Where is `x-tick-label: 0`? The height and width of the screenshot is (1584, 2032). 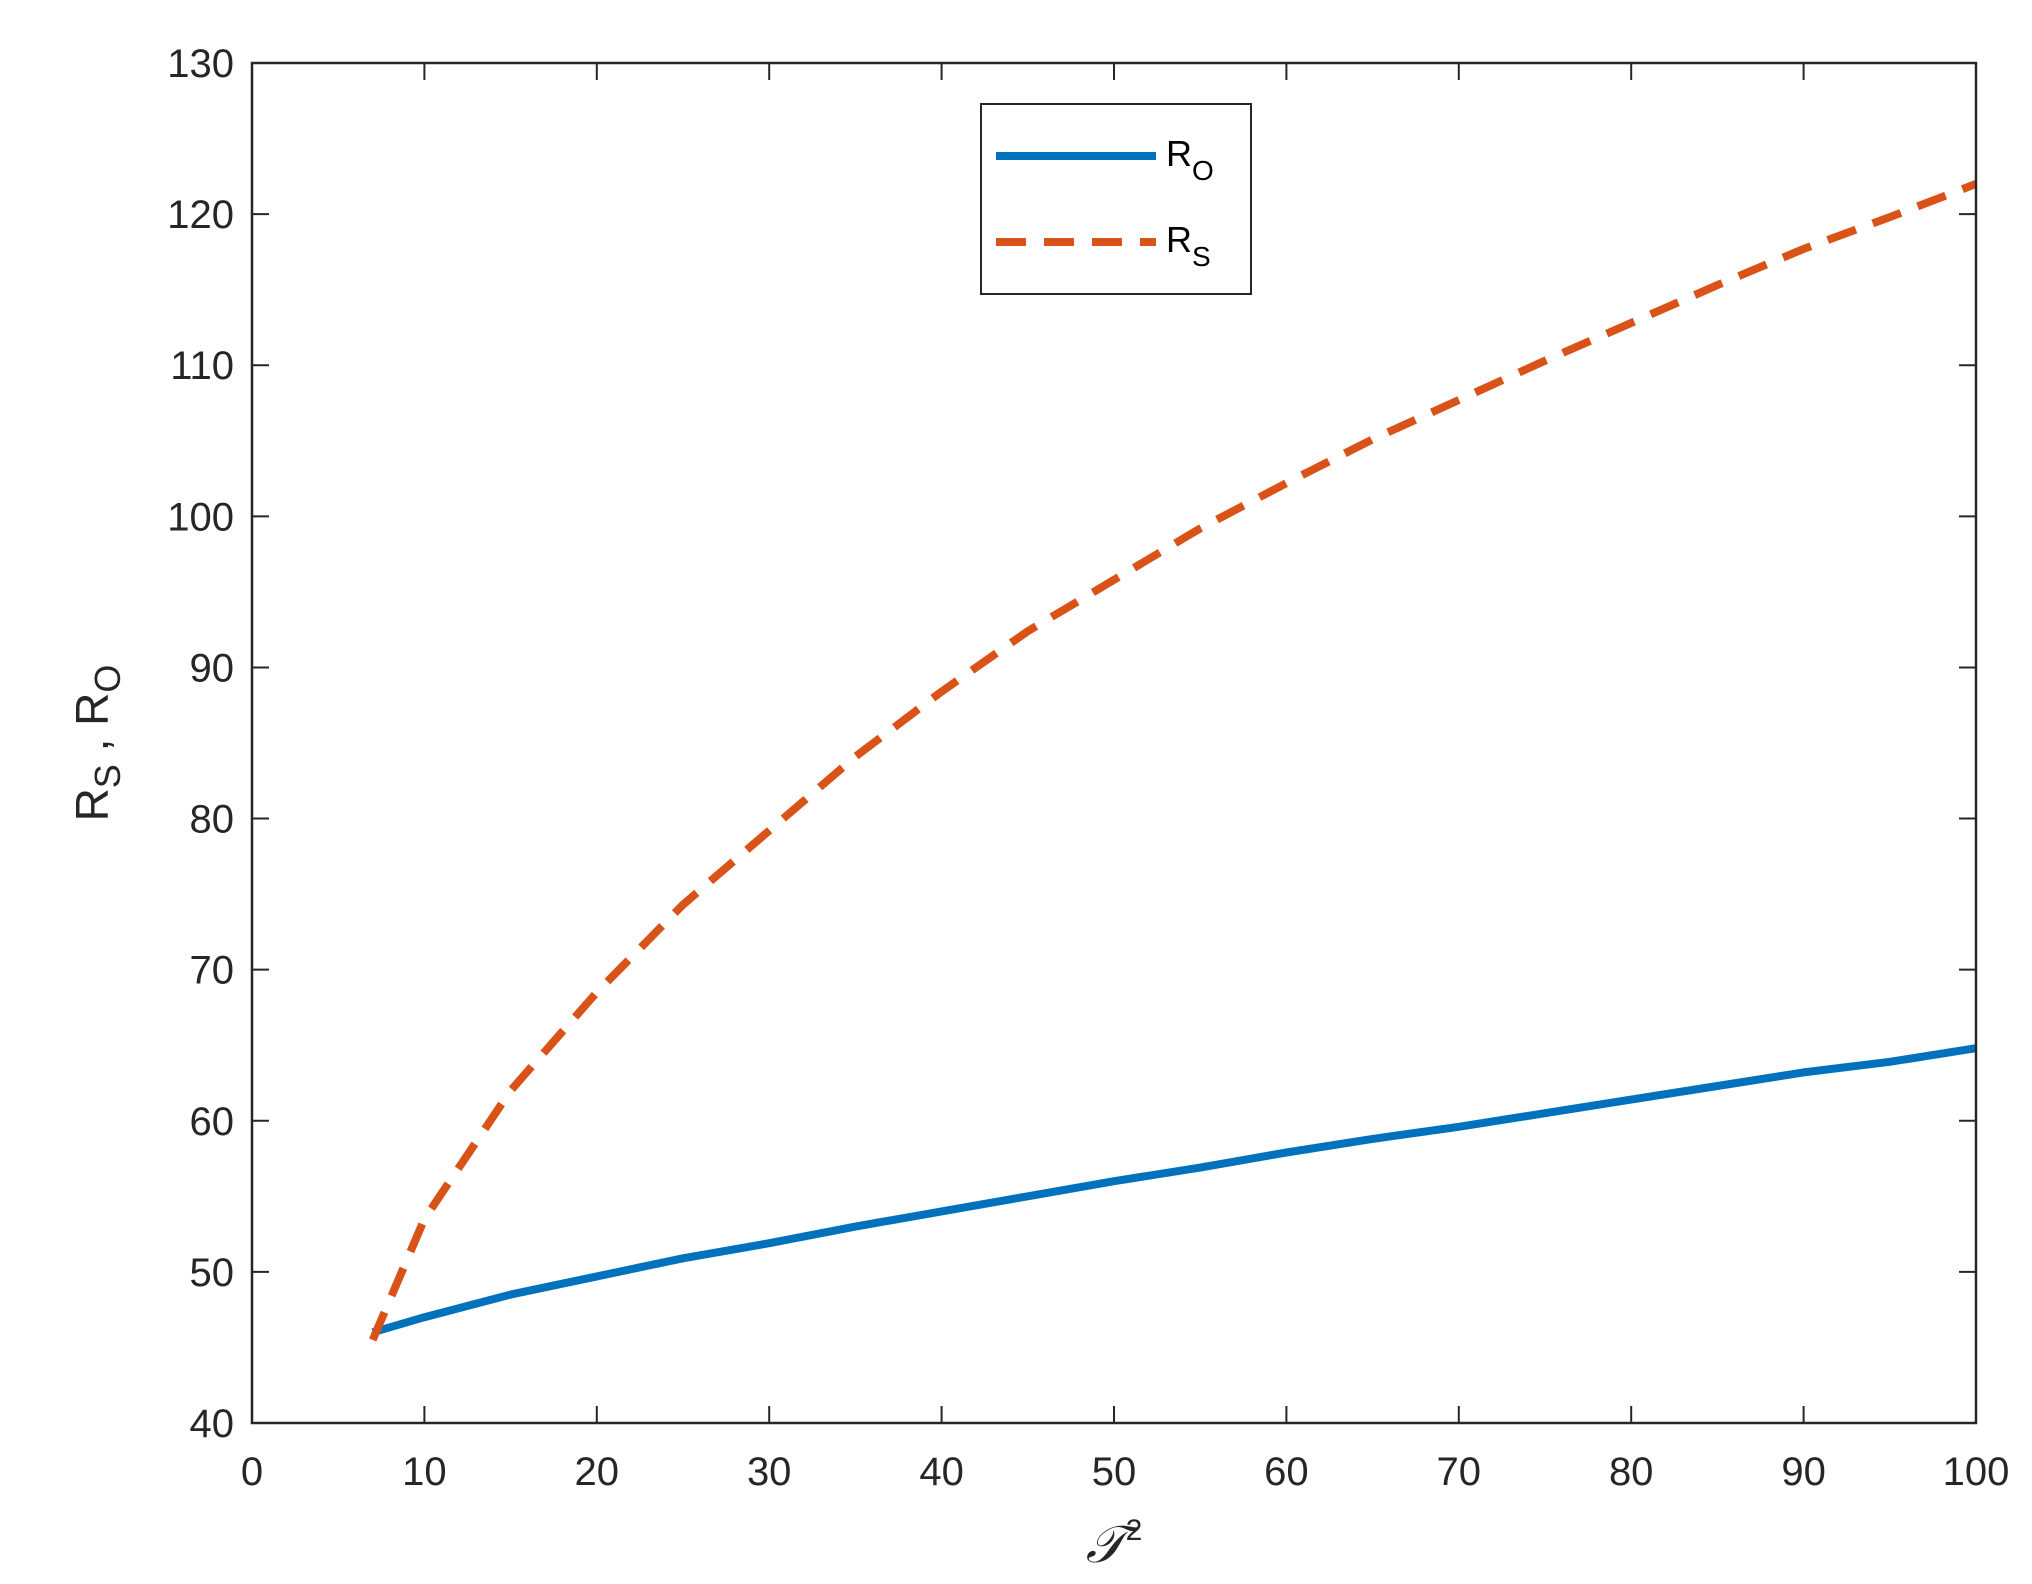
x-tick-label: 0 is located at coordinates (252, 1472).